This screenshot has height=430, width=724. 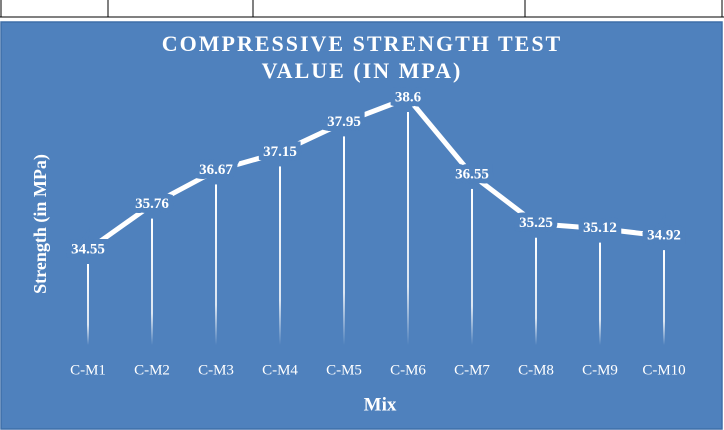 What do you see at coordinates (536, 223) in the screenshot?
I see `data-label: 35.25` at bounding box center [536, 223].